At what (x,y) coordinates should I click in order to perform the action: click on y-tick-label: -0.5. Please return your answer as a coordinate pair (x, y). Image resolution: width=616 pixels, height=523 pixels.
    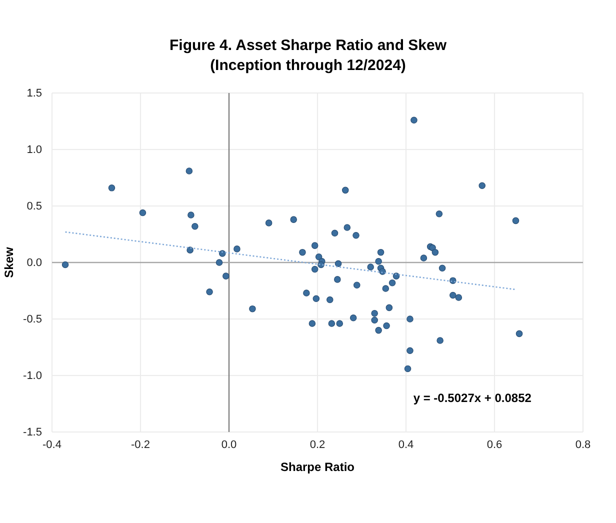
    Looking at the image, I should click on (32, 320).